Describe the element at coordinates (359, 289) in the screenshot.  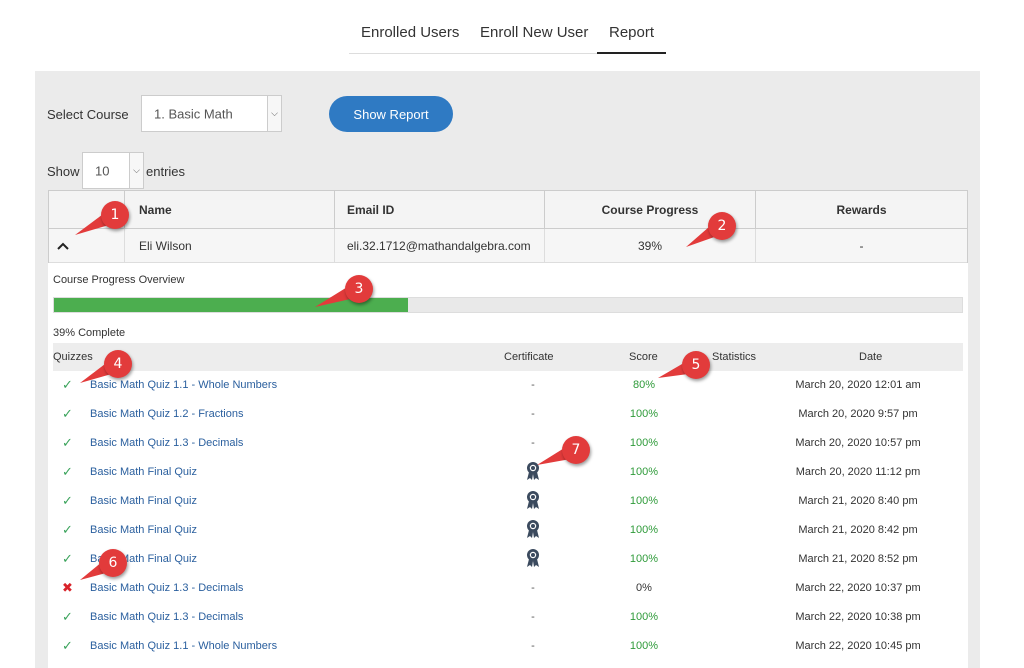
I see `callout-marker: 3` at that location.